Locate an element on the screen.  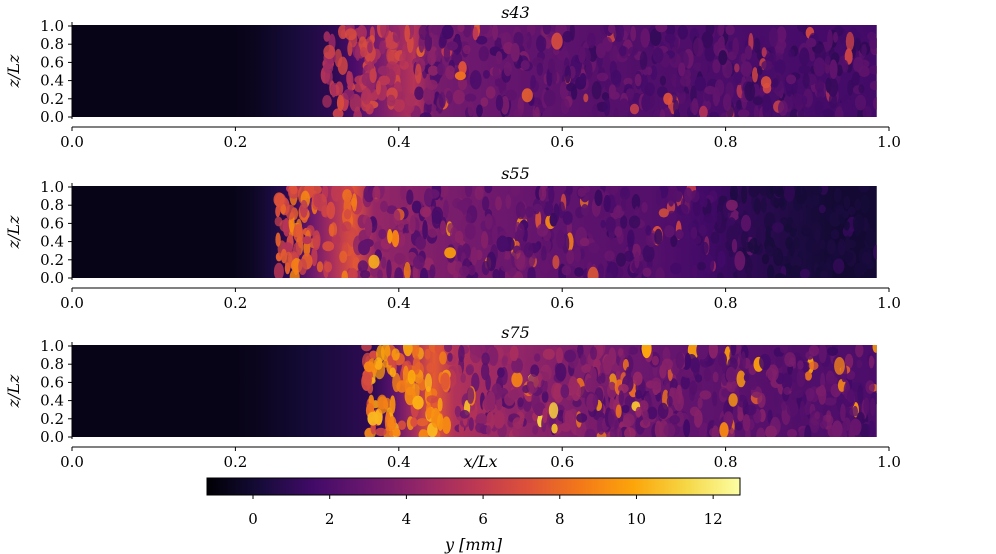
panel-title: s55 is located at coordinates (515, 173).